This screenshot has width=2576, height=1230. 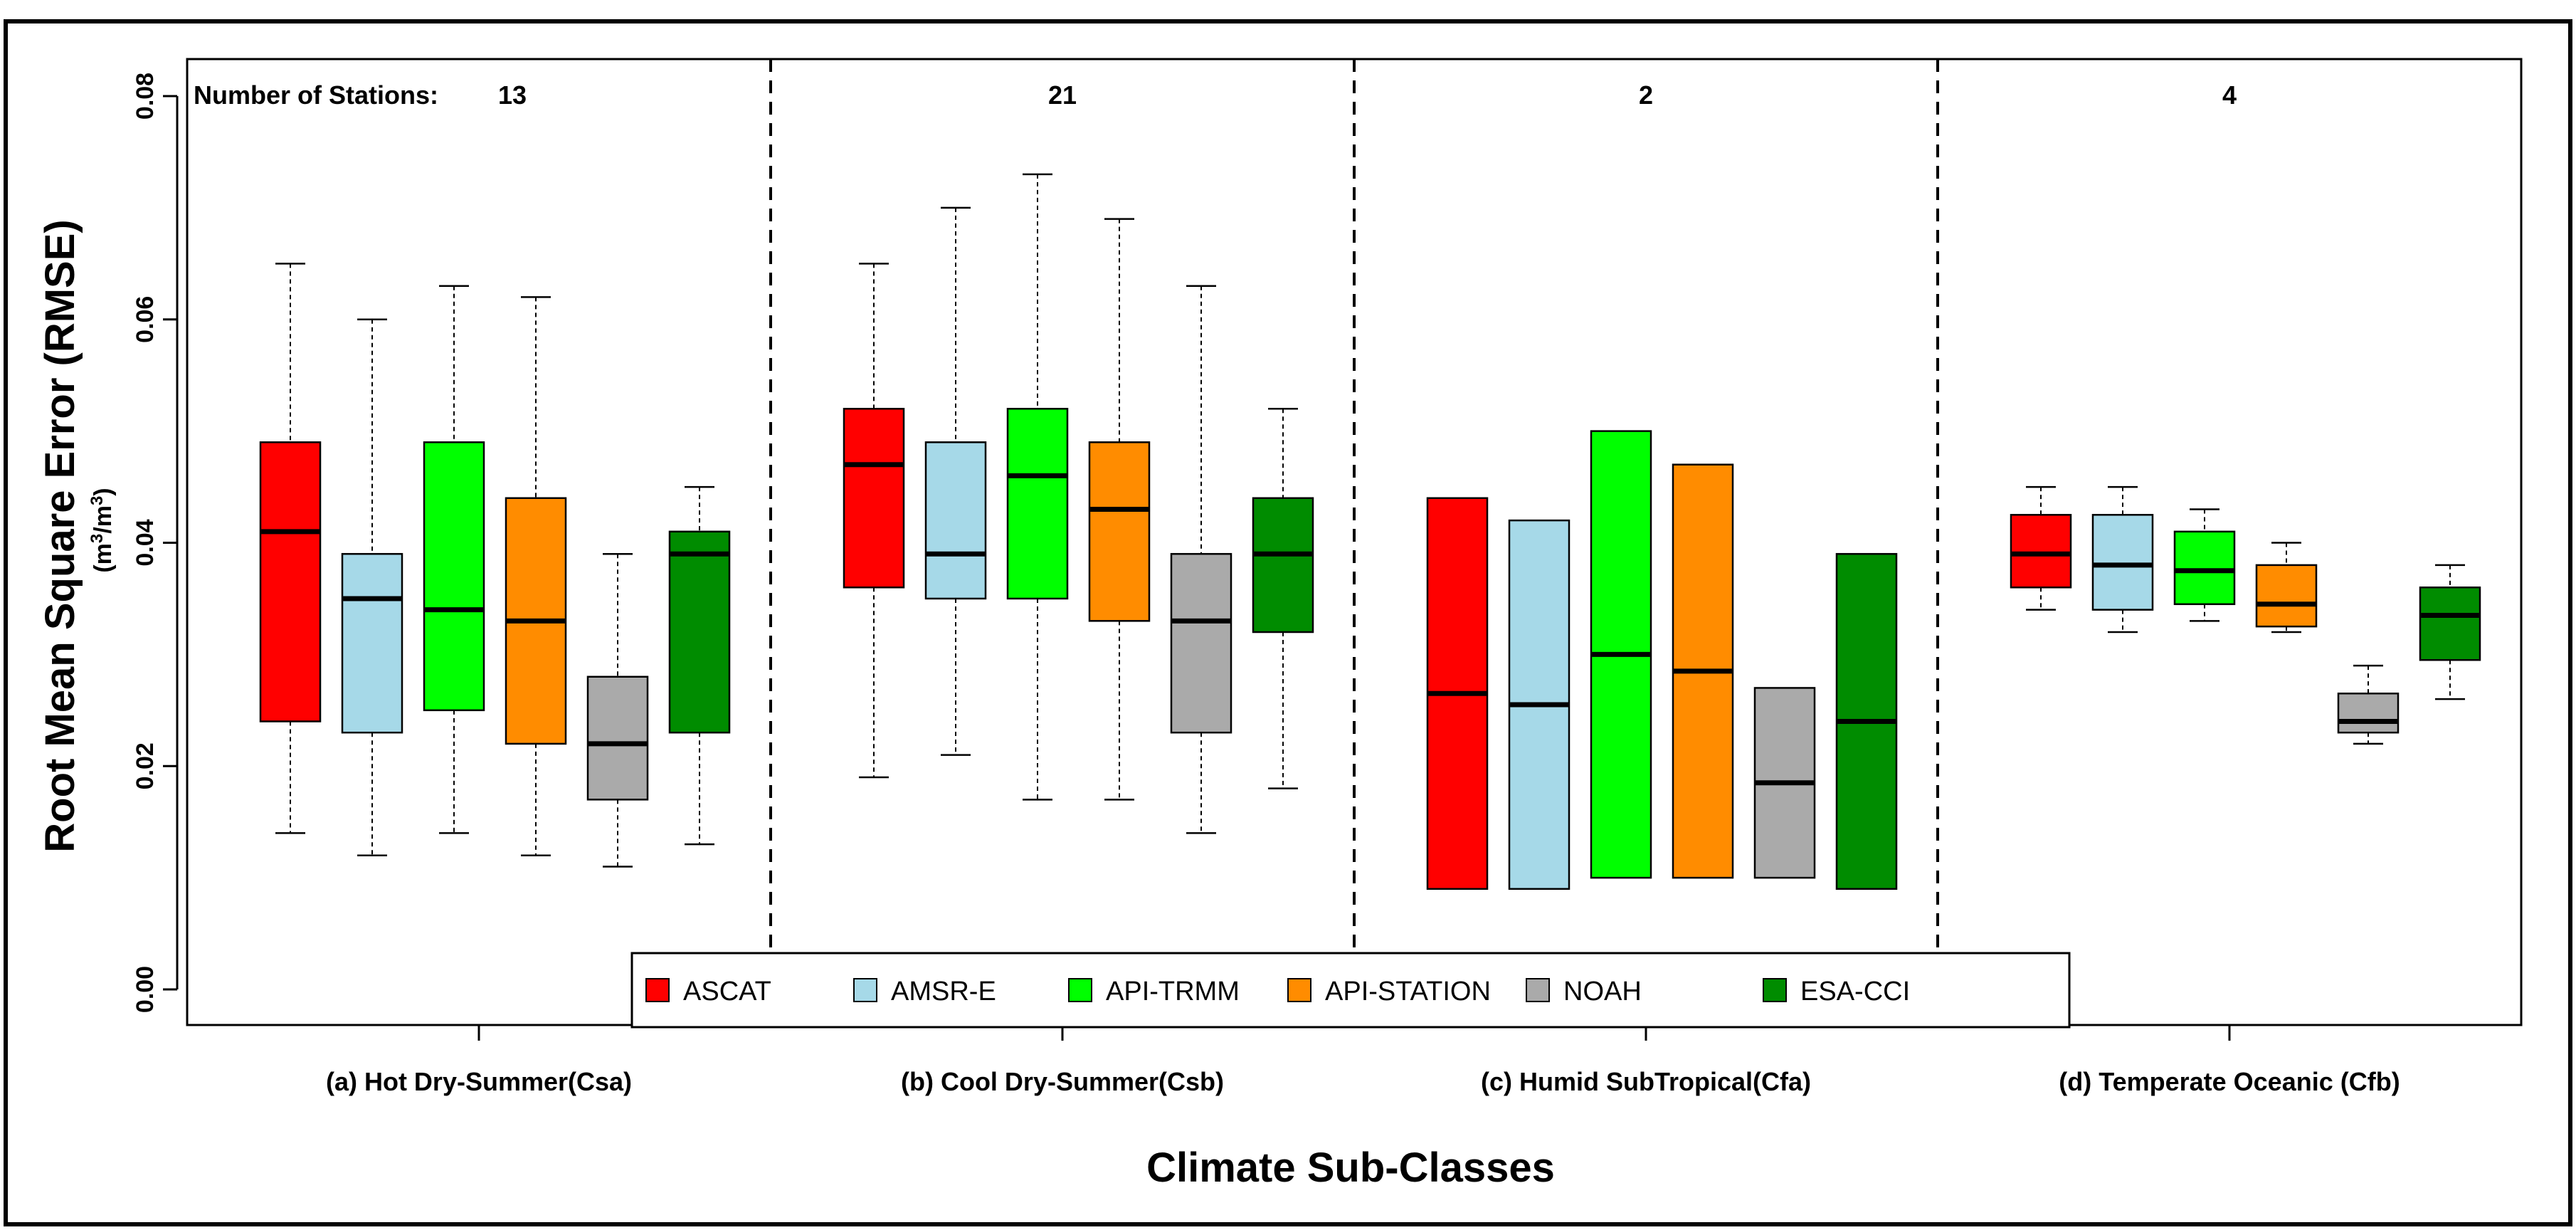 What do you see at coordinates (513, 95) in the screenshot?
I see `station-count: 13` at bounding box center [513, 95].